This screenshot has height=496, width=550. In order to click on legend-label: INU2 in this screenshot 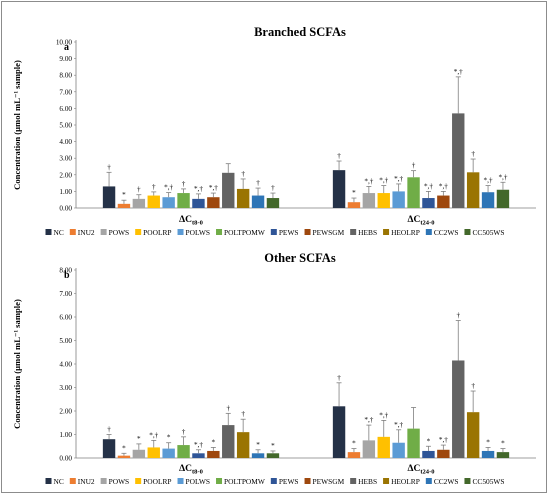, I will do `click(86, 481)`.